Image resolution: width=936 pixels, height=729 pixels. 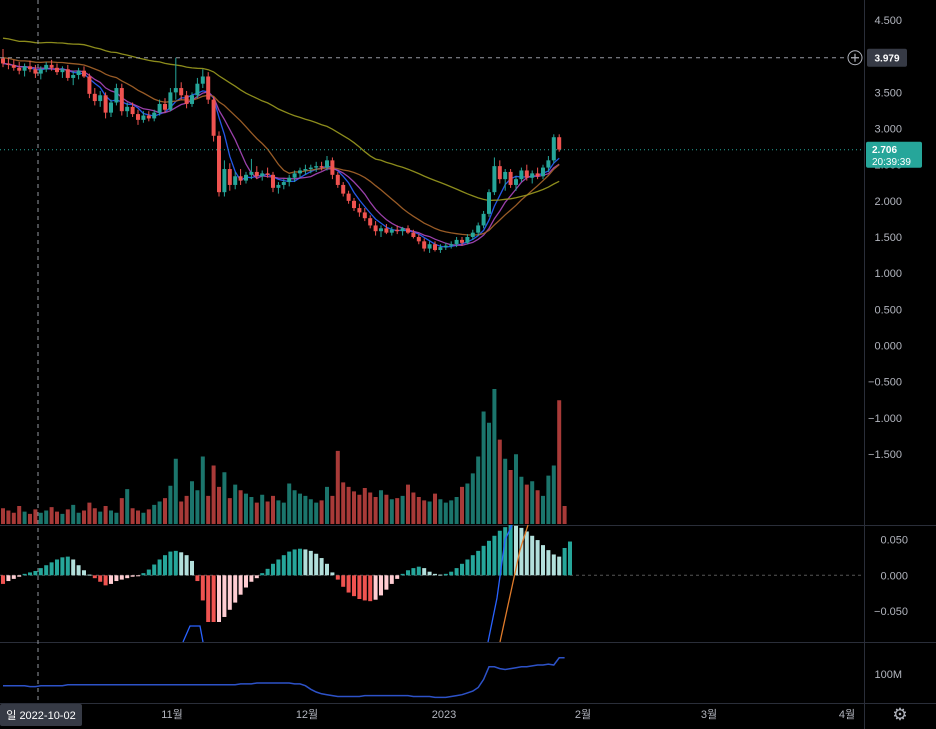 What do you see at coordinates (583, 714) in the screenshot?
I see `time-tick-label: 2월` at bounding box center [583, 714].